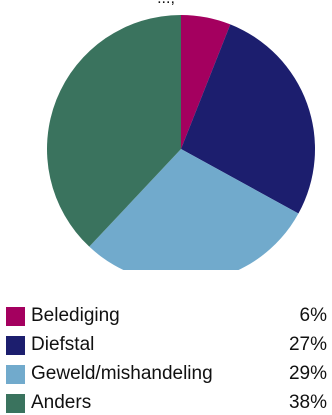  I want to click on legend-swatch-geweld-mishandeling, so click(15, 374).